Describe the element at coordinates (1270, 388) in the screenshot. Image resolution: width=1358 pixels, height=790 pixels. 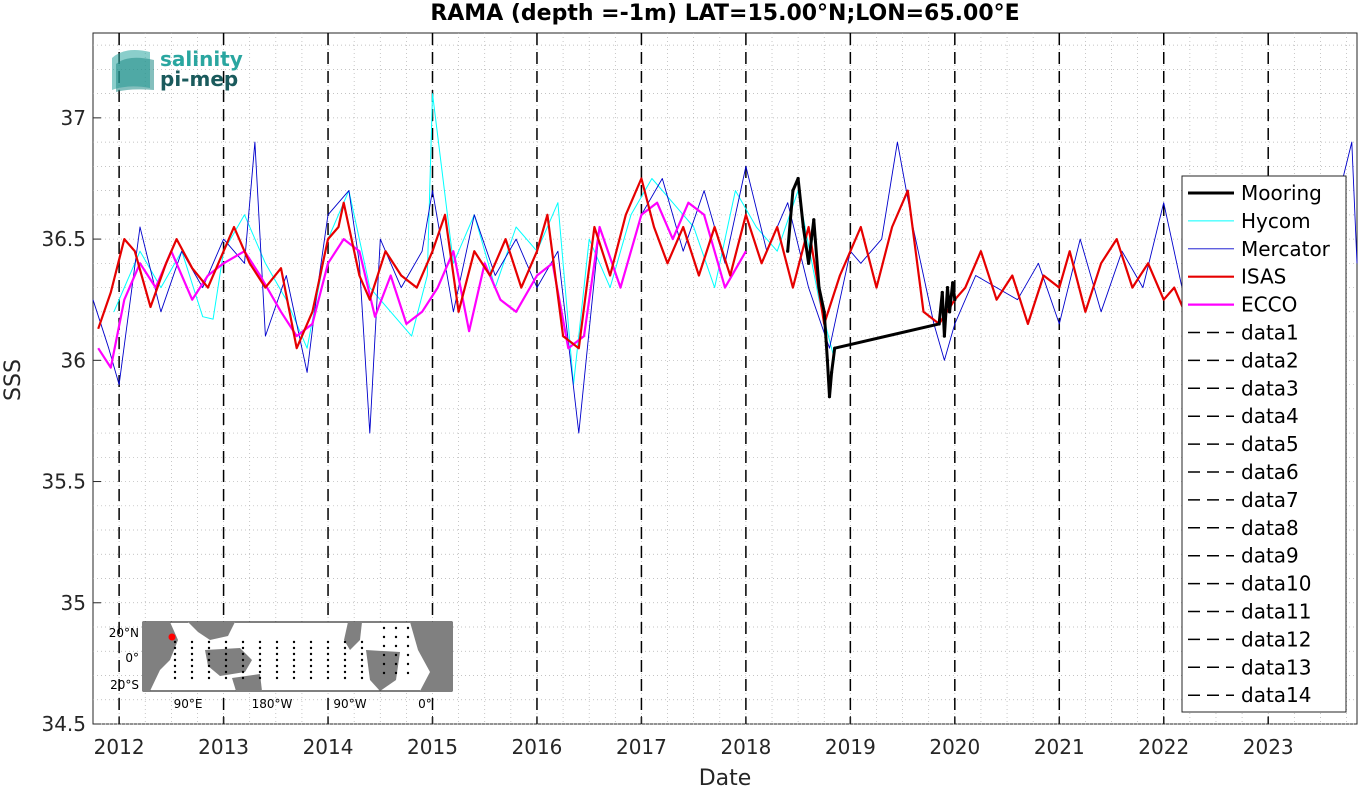
I see `legend-label: data3` at that location.